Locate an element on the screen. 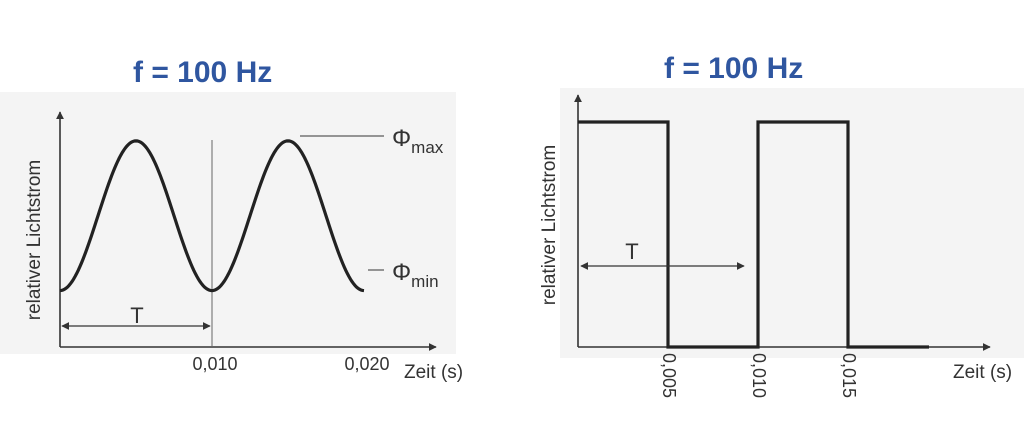  left-x-tick-label: 0,010 is located at coordinates (214, 364).